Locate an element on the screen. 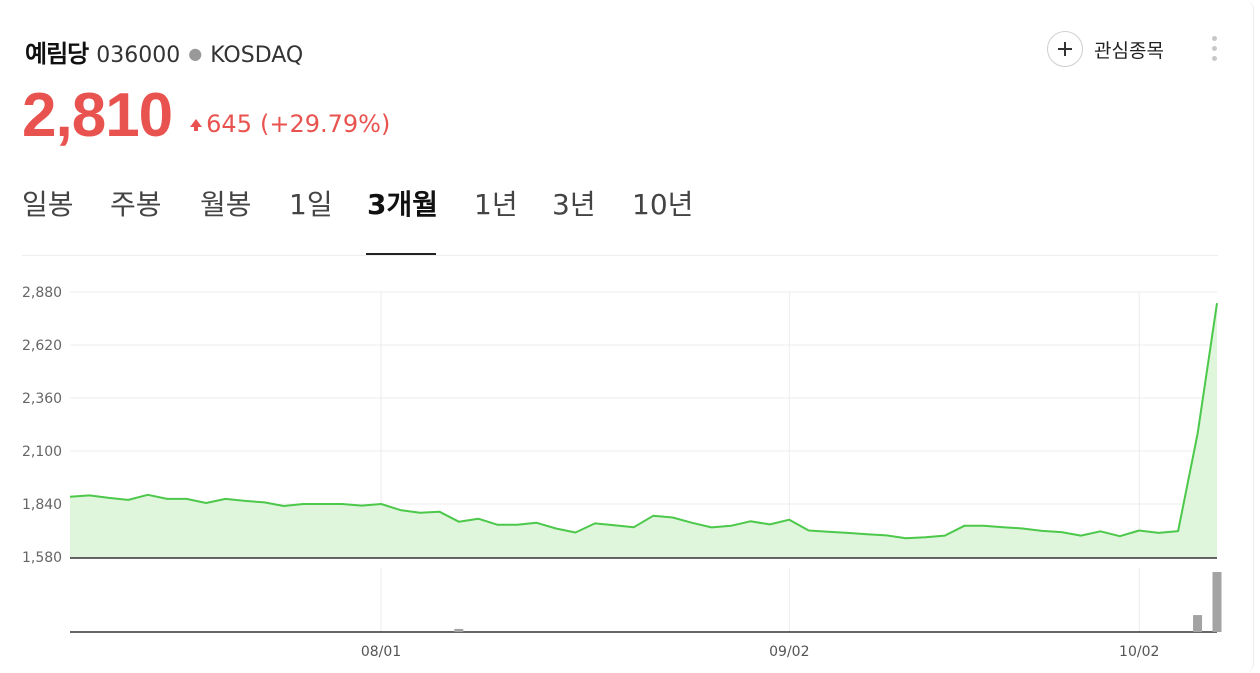 Image resolution: width=1260 pixels, height=673 pixels. y-tick-label: 2,880 is located at coordinates (42, 293).